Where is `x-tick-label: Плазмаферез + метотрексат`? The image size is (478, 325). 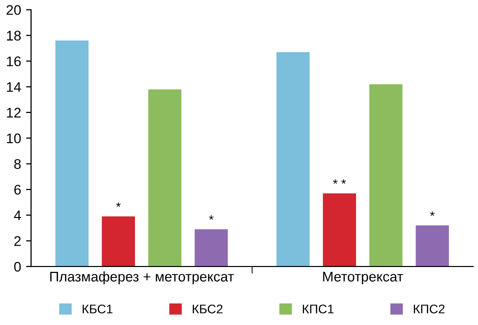
x-tick-label: Плазмаферез + метотрексат is located at coordinates (142, 277).